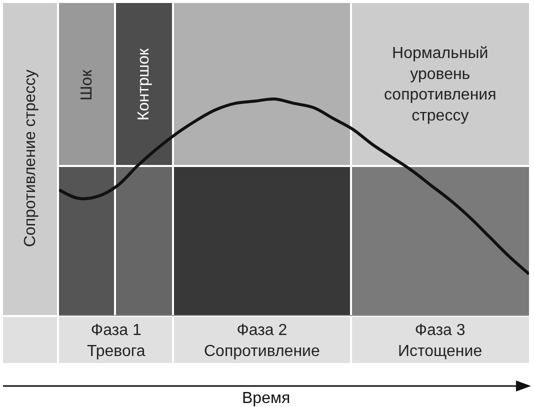  I want to click on annotation: Шок, so click(87, 84).